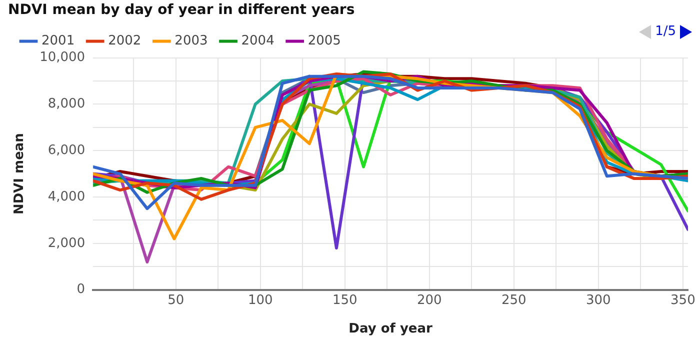 Image resolution: width=700 pixels, height=345 pixels. Describe the element at coordinates (81, 290) in the screenshot. I see `y-tick-label: 0` at that location.